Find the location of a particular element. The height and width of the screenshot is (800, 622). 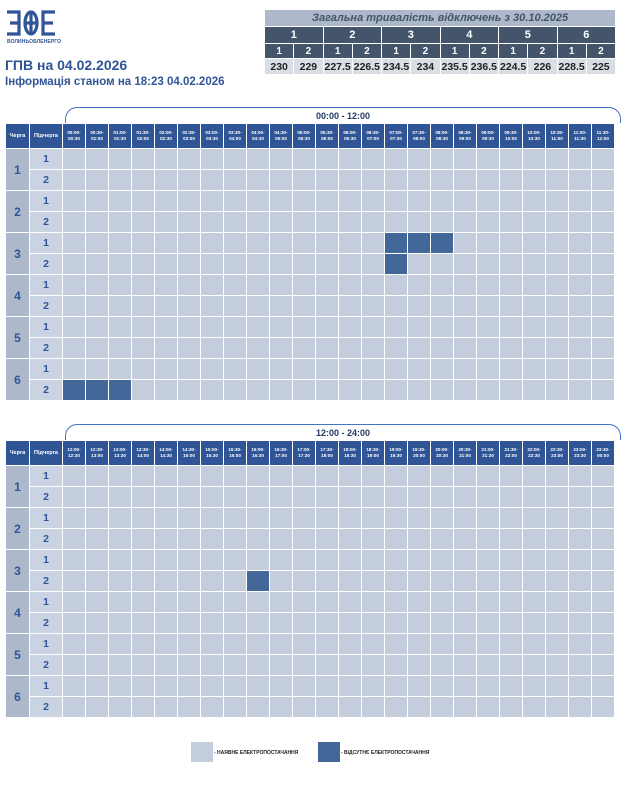

time-slot-header: 17:00-17:30 is located at coordinates (304, 453).